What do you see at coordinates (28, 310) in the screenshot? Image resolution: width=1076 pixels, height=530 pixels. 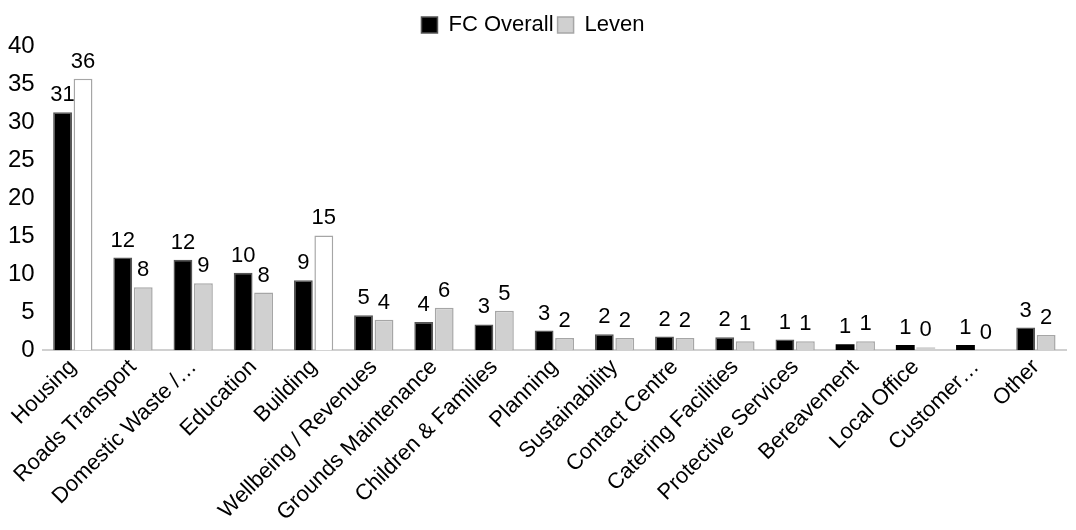 I see `y-tick-label: 5` at bounding box center [28, 310].